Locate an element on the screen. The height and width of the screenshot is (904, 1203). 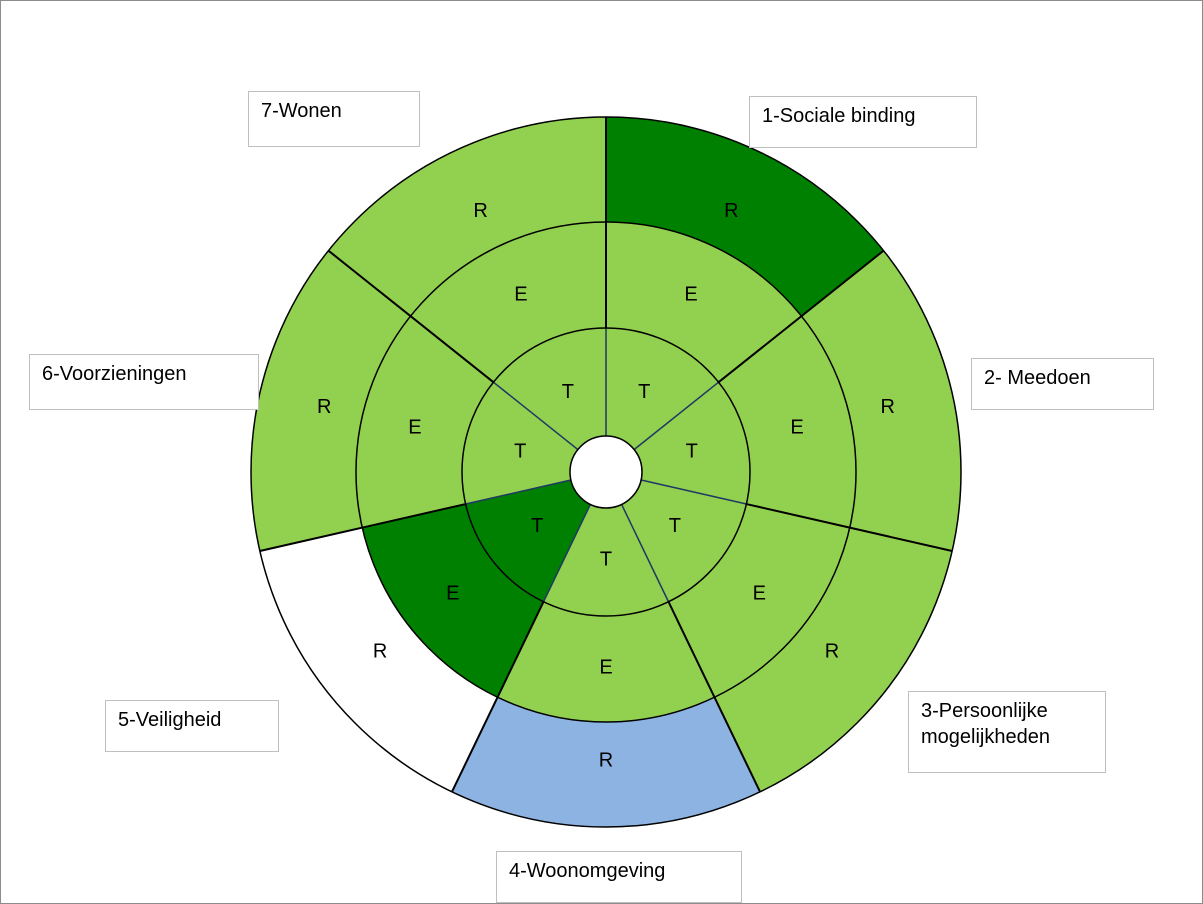
segment-2-inner-letter: T is located at coordinates (692, 452).